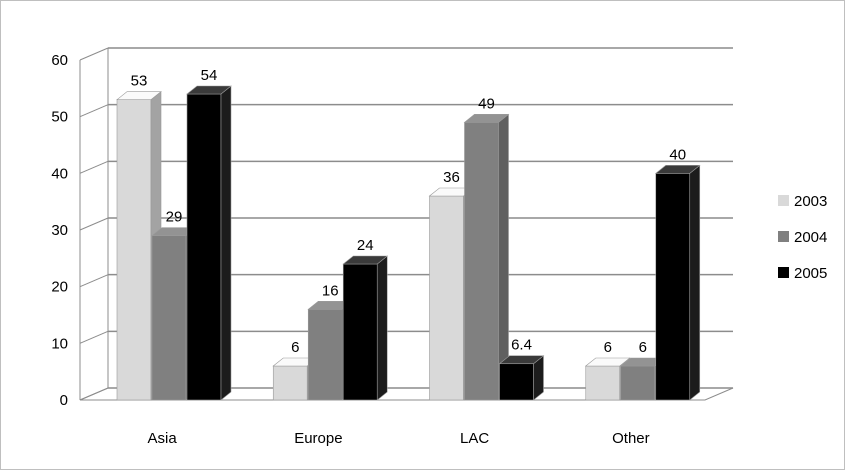 The image size is (845, 470). What do you see at coordinates (59, 287) in the screenshot?
I see `y-tick-label: 20` at bounding box center [59, 287].